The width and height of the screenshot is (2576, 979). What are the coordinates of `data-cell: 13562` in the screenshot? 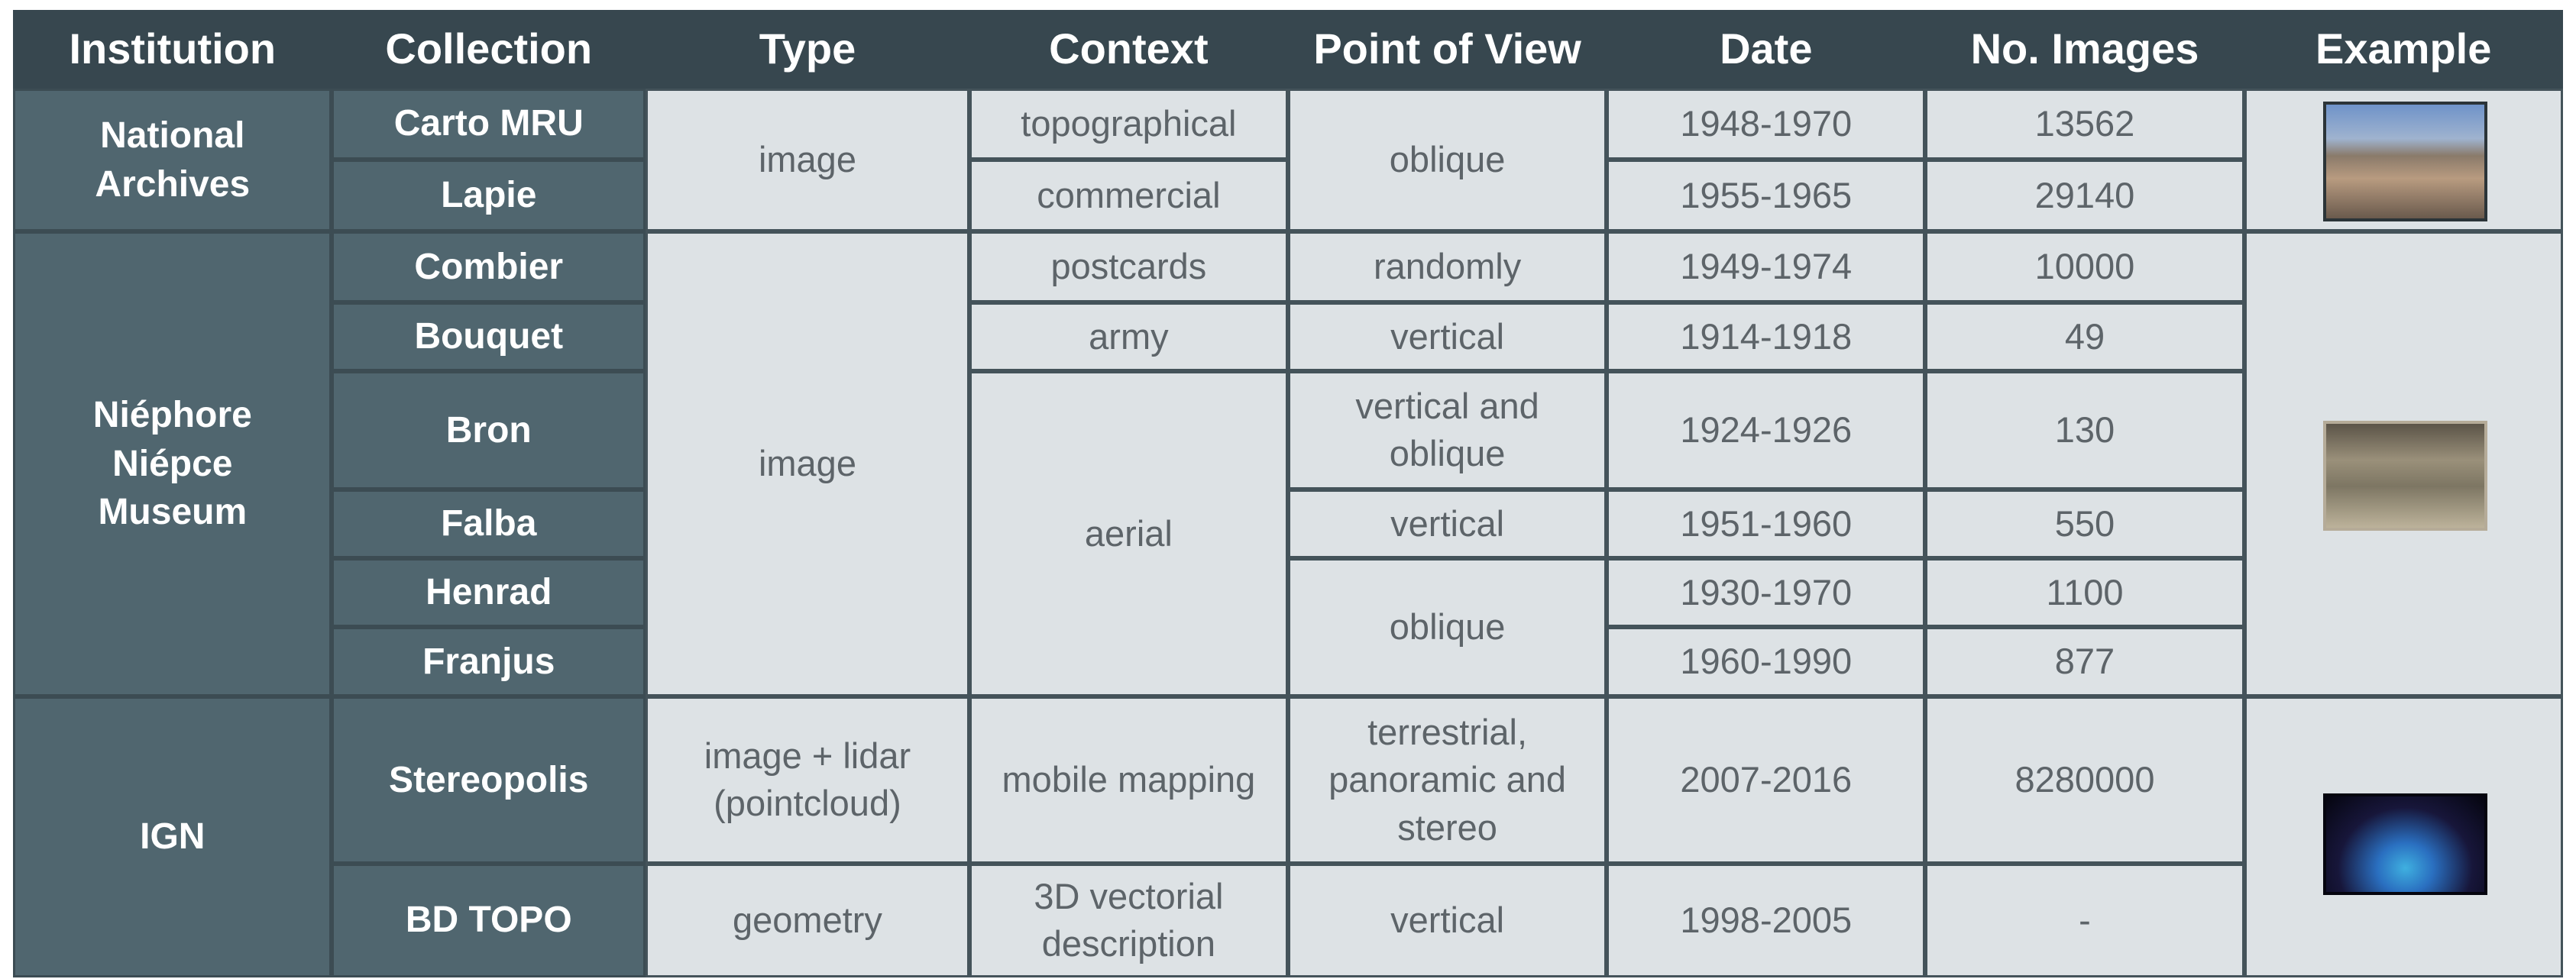 It's located at (2084, 125).